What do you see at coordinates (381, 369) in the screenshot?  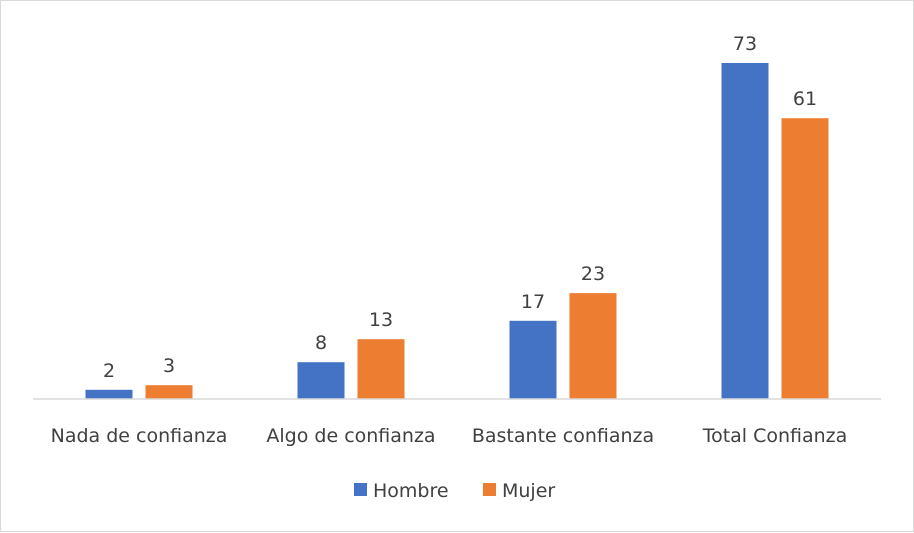 I see `bar-mujer-algo-de-confianza` at bounding box center [381, 369].